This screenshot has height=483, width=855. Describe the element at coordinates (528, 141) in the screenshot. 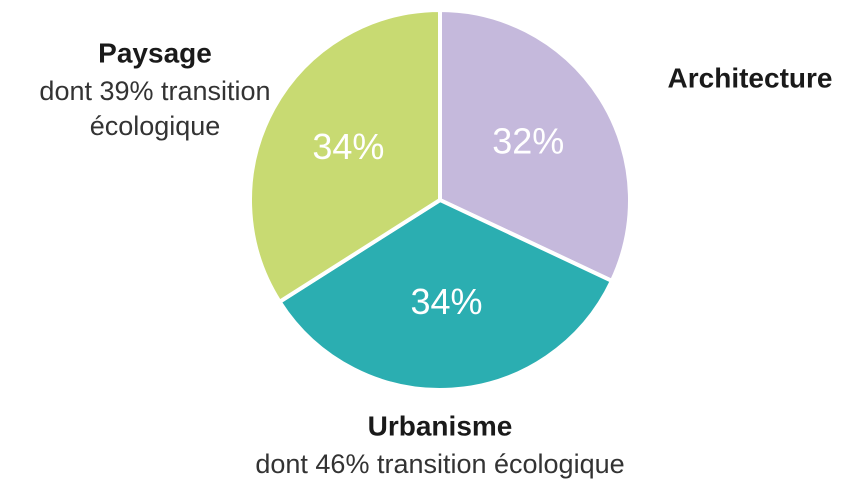

I see `value-label: 32%` at that location.